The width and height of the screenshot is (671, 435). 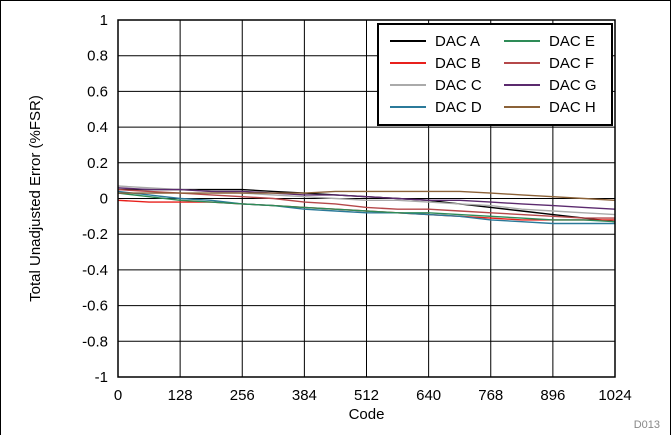 I want to click on y-tick-label: 0.6, so click(x=97, y=91).